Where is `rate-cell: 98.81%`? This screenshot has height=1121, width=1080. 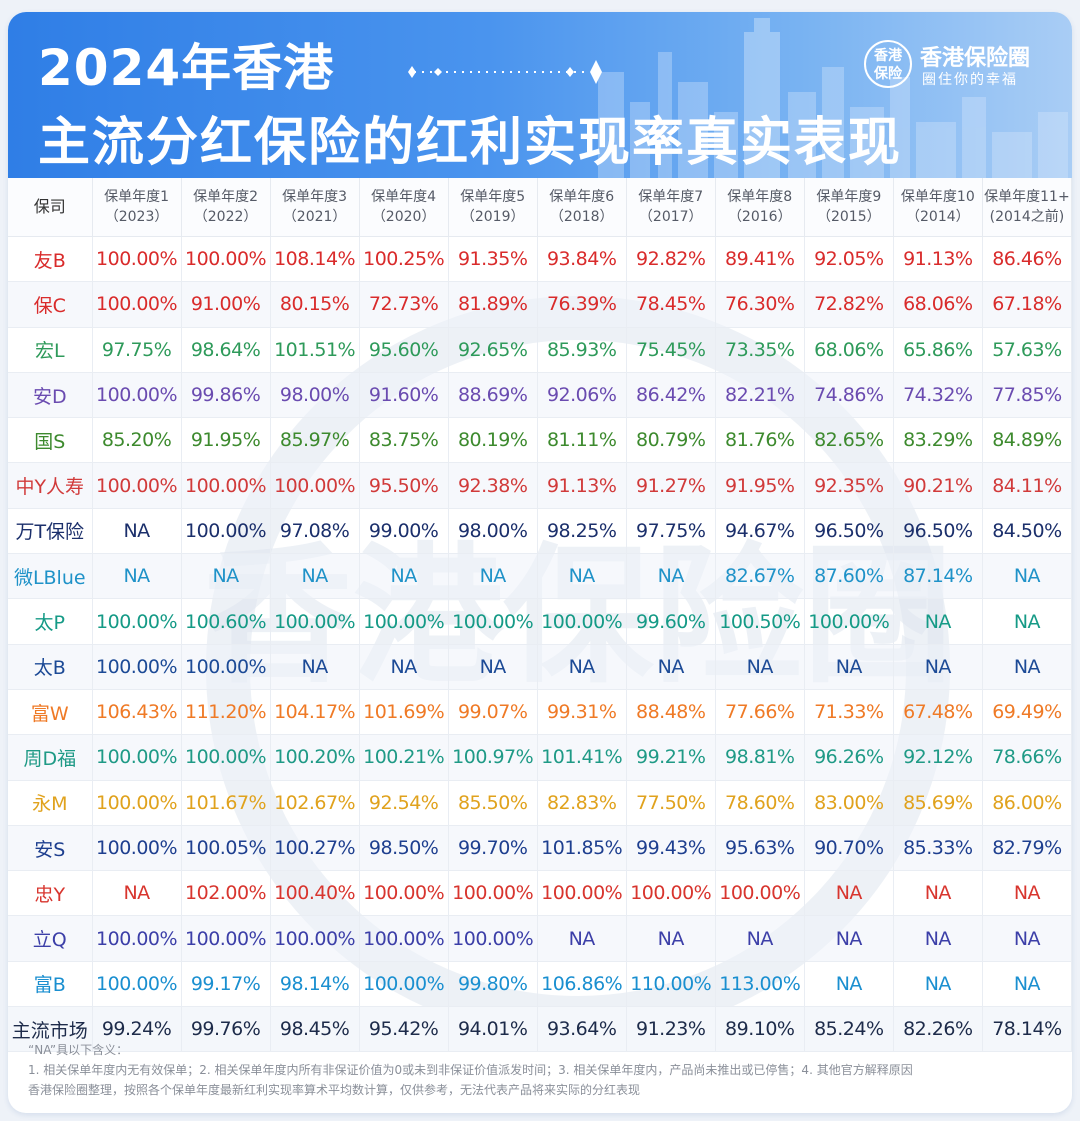
rate-cell: 98.81% is located at coordinates (760, 757).